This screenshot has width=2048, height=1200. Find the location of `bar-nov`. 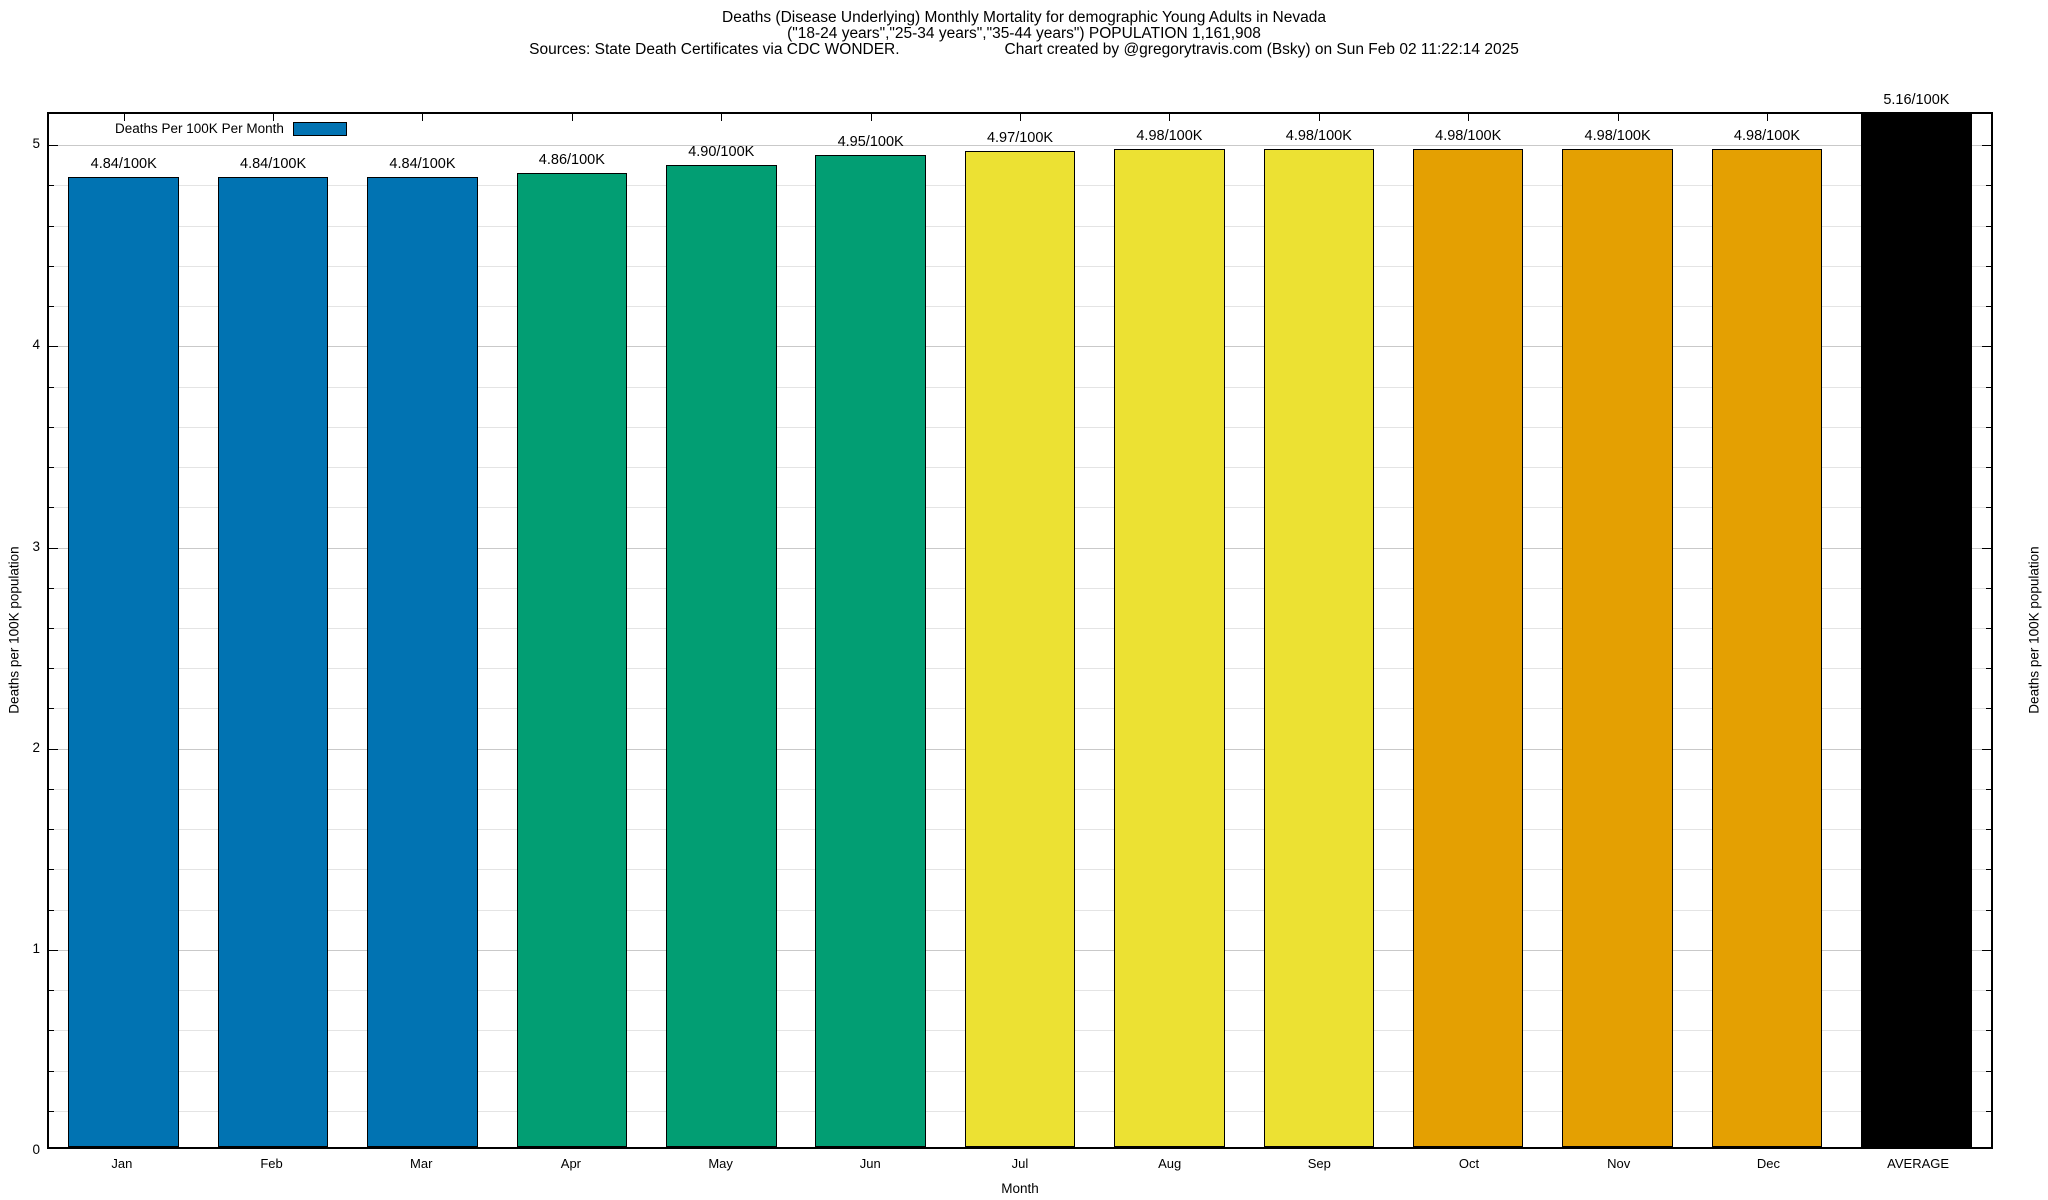

bar-nov is located at coordinates (1617, 648).